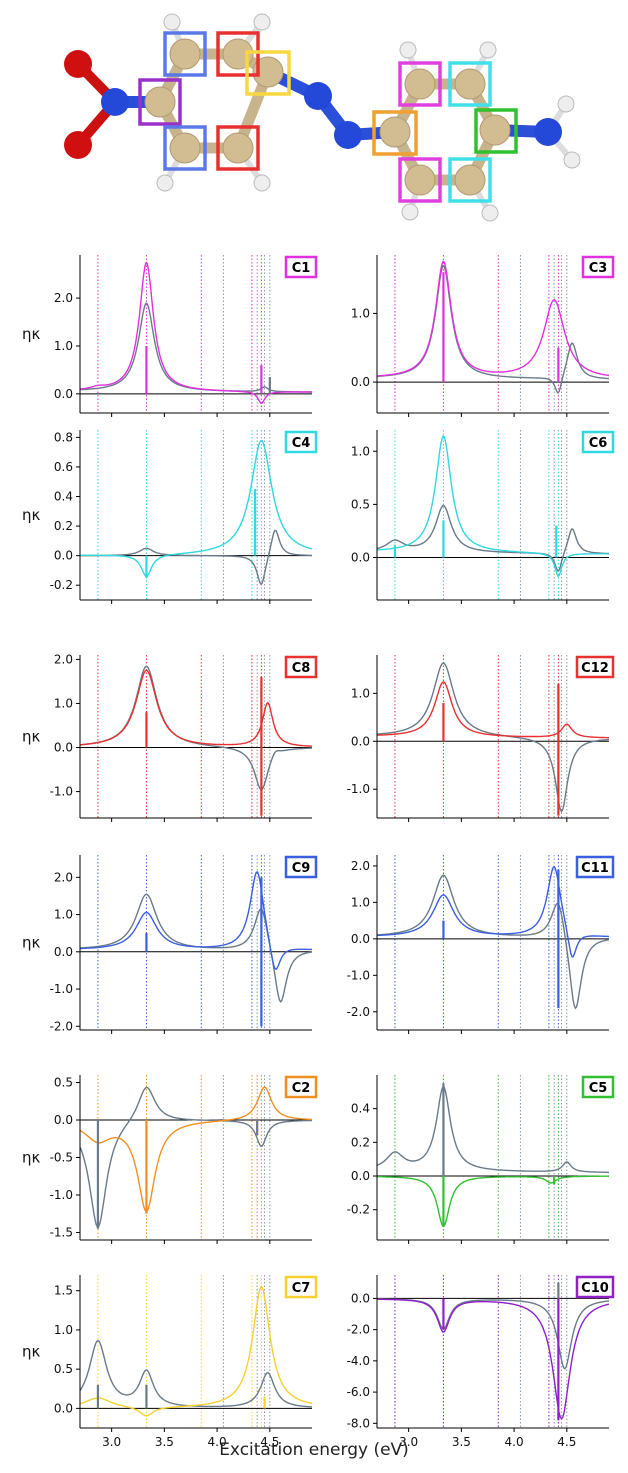 The height and width of the screenshot is (1473, 628). What do you see at coordinates (358, 1361) in the screenshot?
I see `y-tick-label: -4.0` at bounding box center [358, 1361].